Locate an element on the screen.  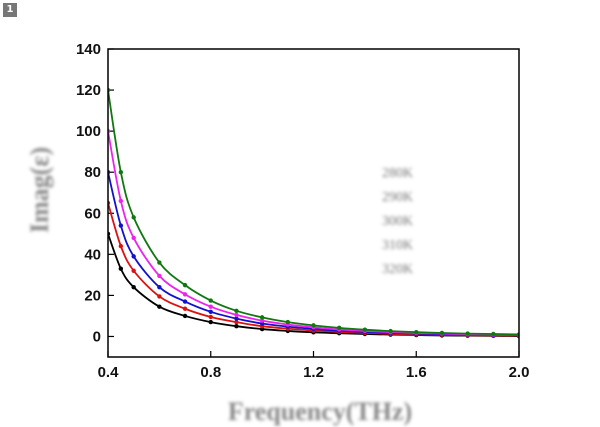
y-tick-label: 40 is located at coordinates (92, 254).